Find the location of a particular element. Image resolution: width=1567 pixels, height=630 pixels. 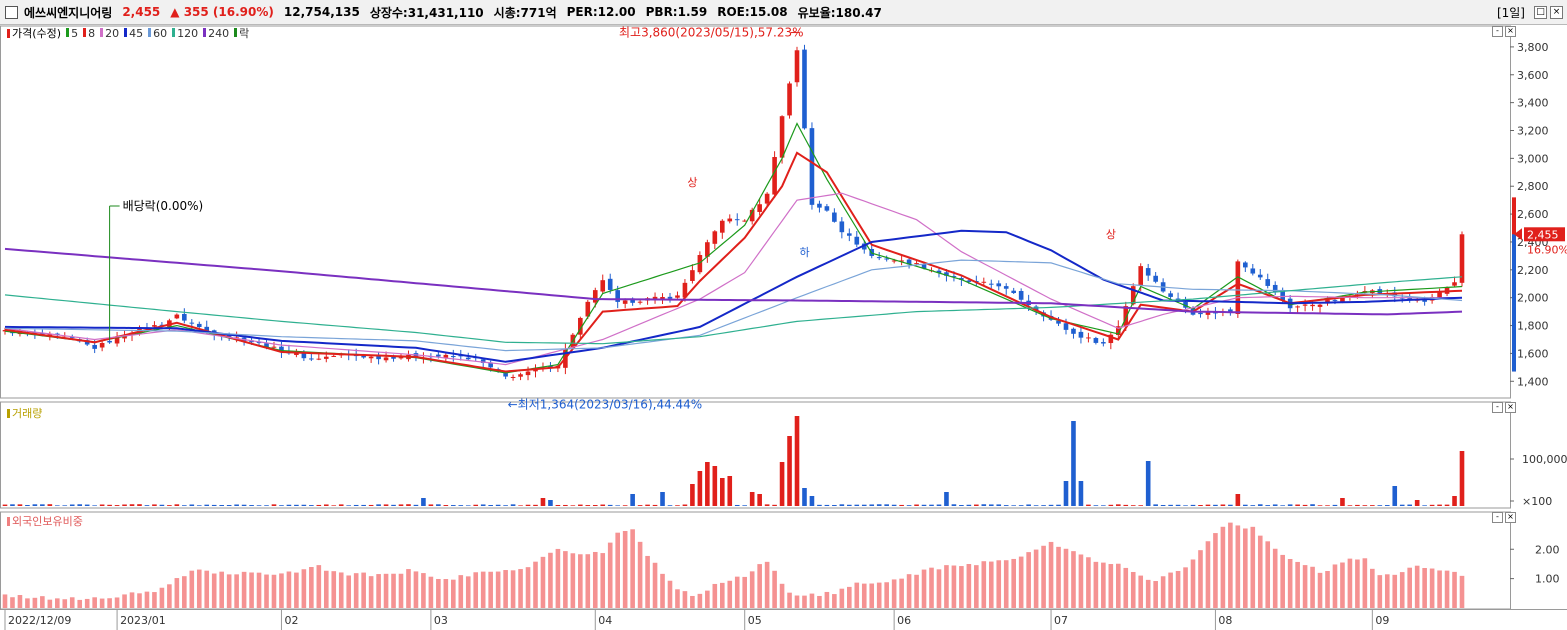

market-cap: 시총:771억 is located at coordinates (525, 12).